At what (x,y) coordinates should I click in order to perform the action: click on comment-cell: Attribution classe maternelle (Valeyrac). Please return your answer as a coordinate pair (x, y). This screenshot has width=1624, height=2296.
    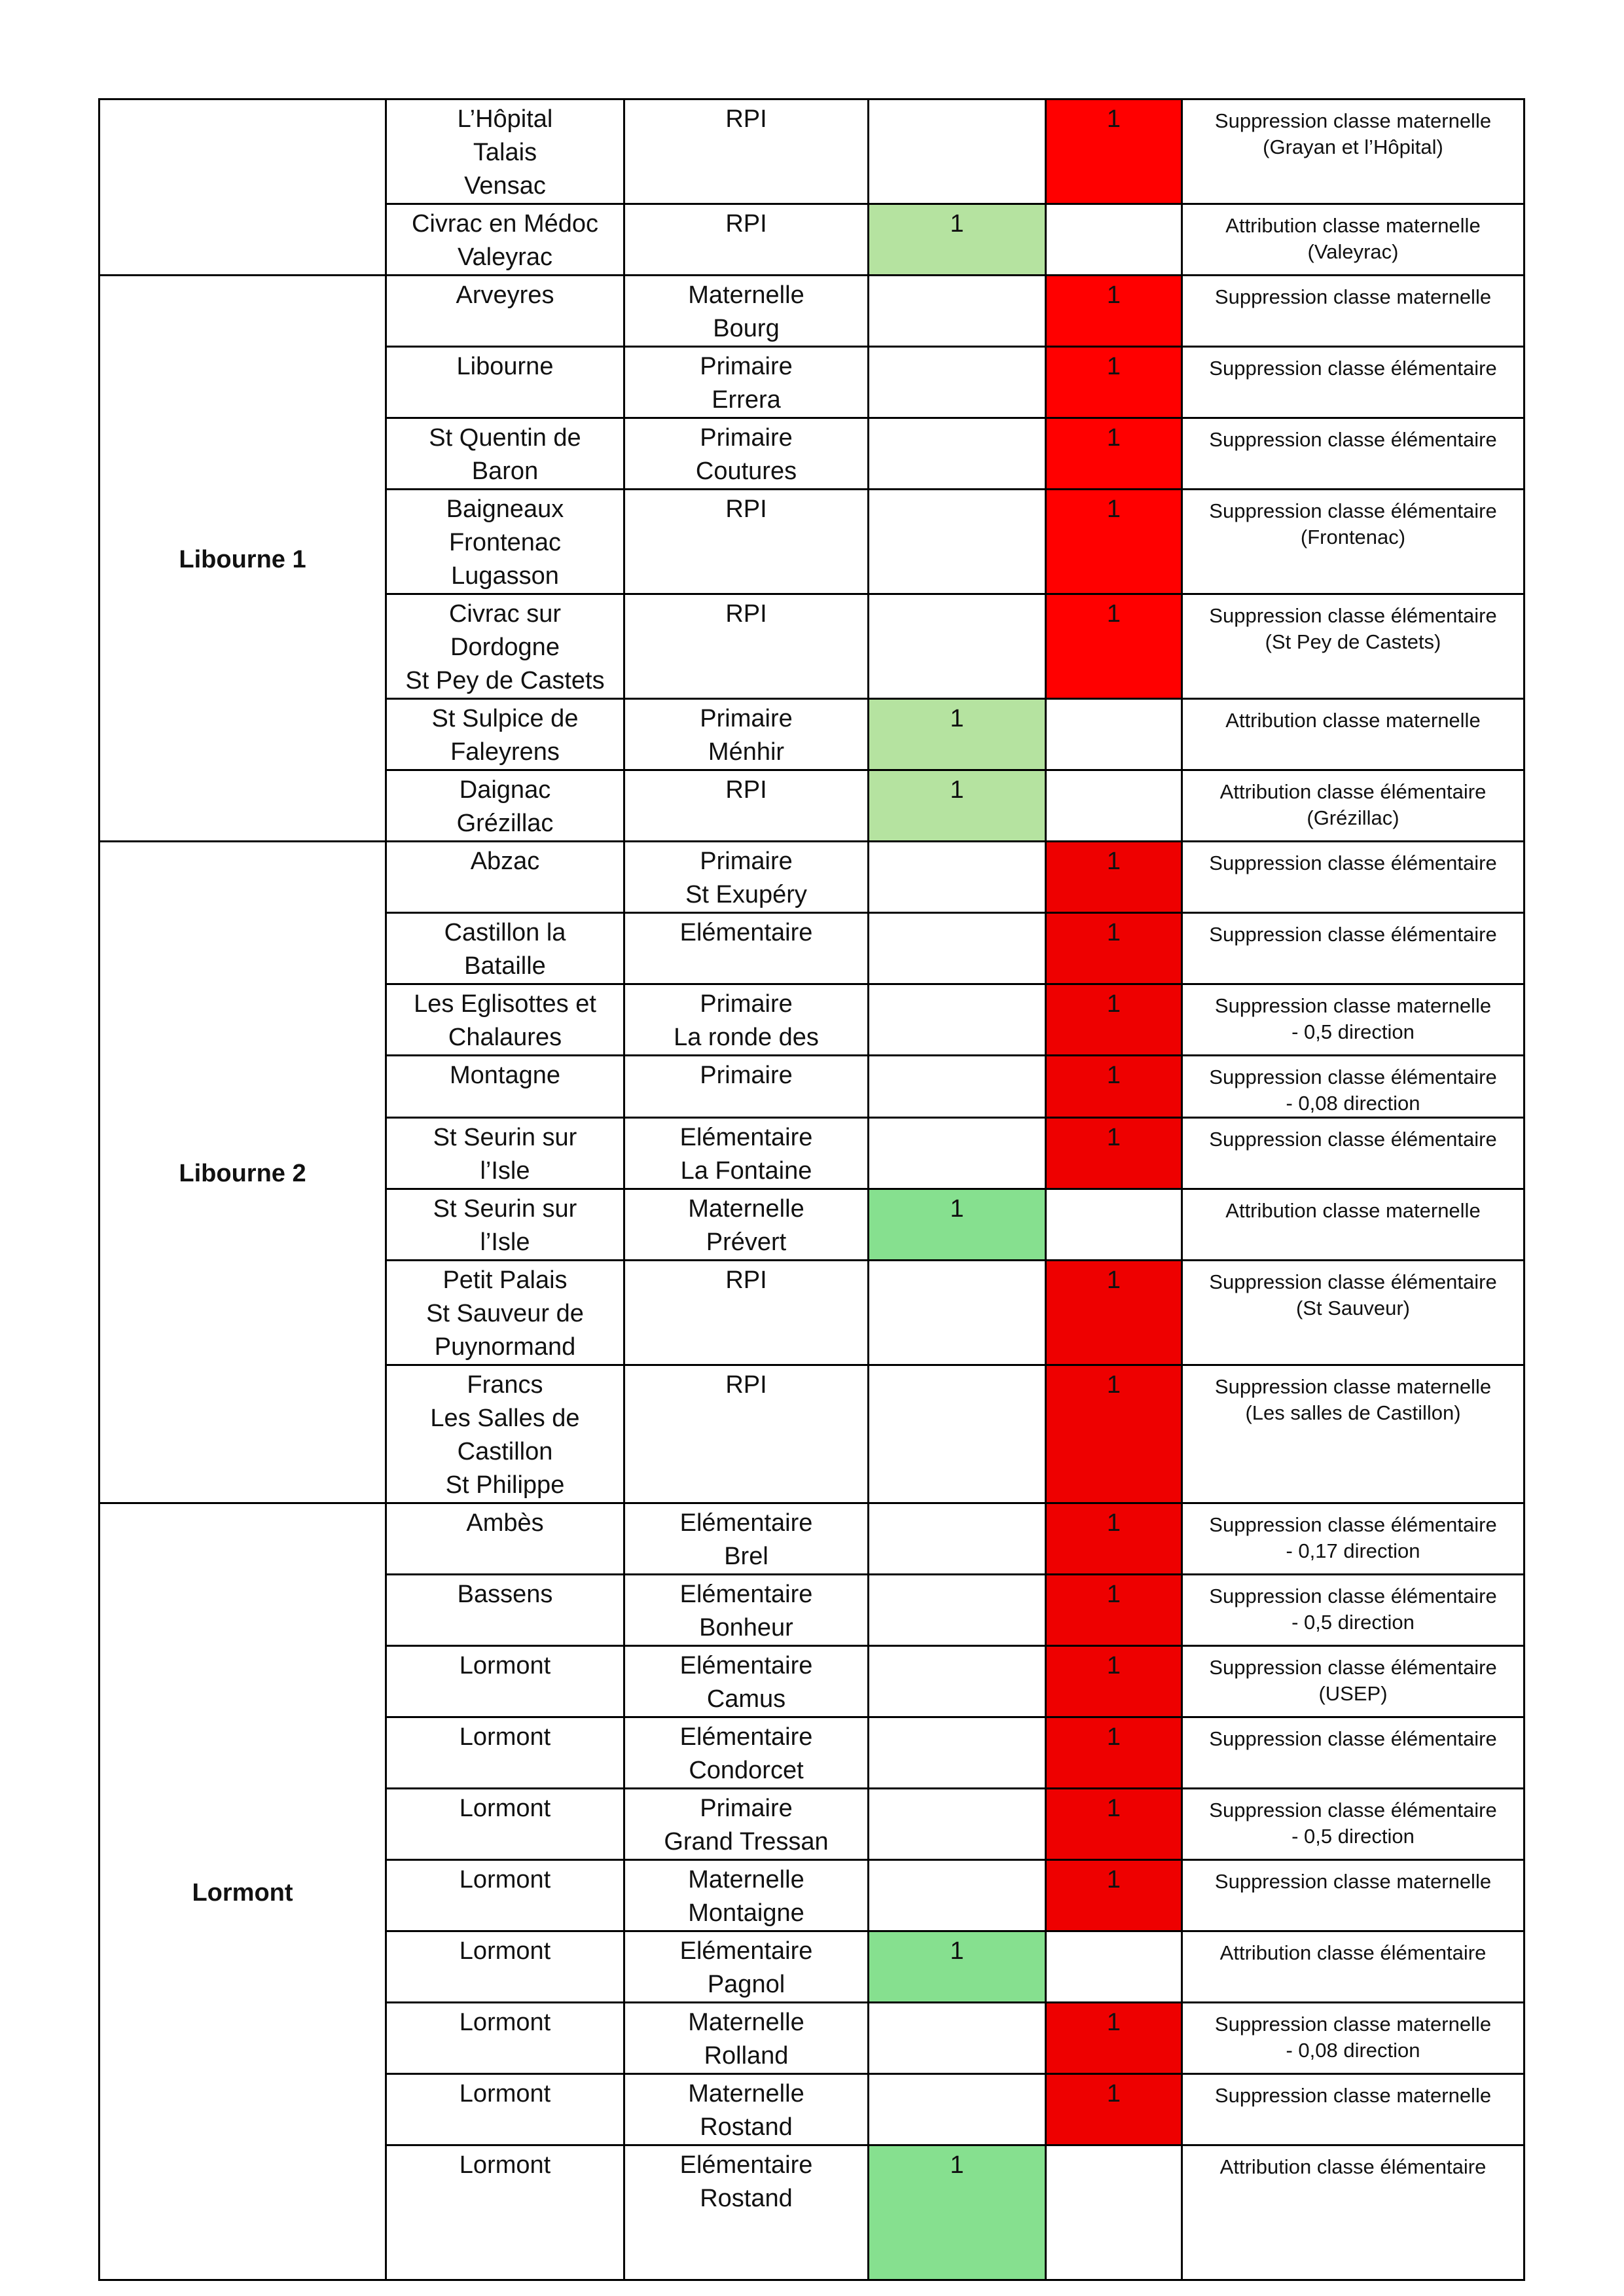
    Looking at the image, I should click on (1353, 239).